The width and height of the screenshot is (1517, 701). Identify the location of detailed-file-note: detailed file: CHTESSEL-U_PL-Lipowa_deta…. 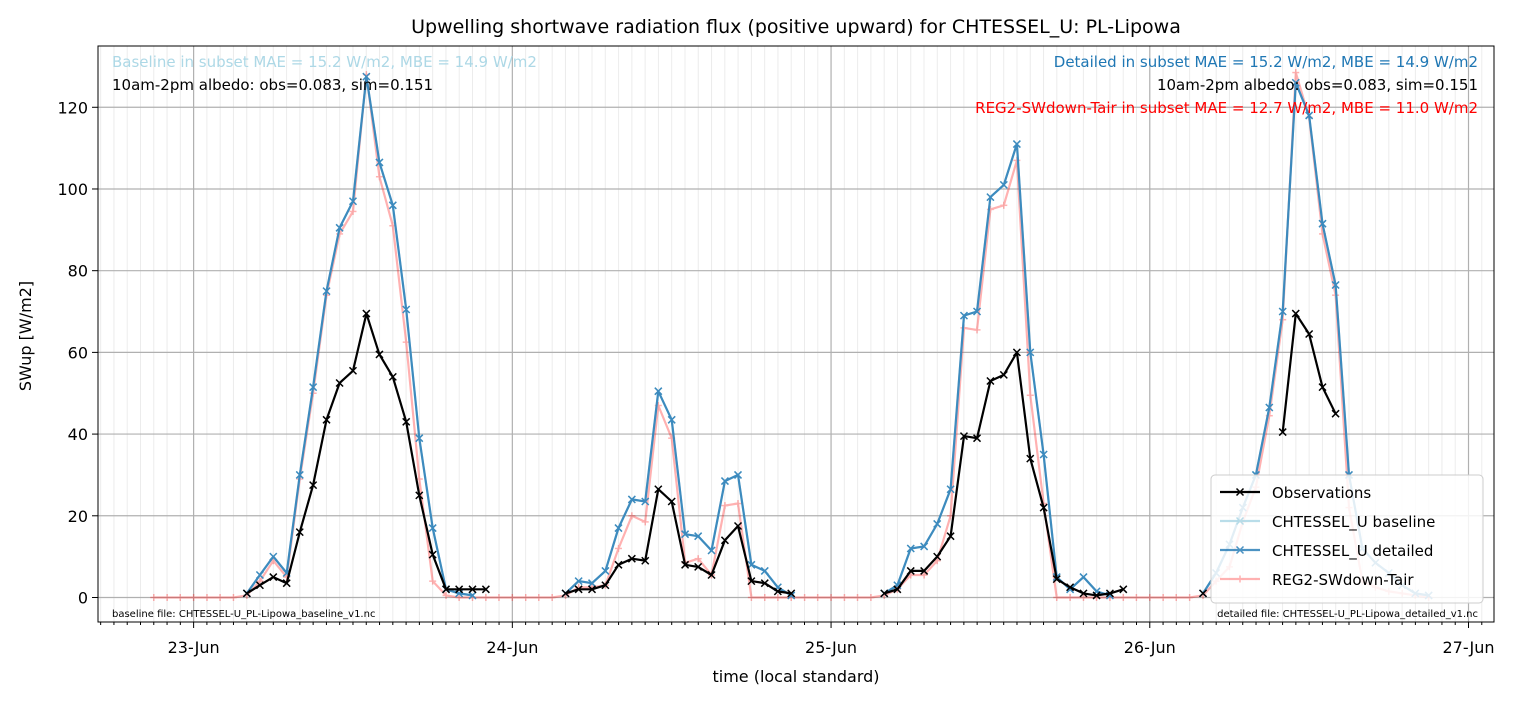
(1347, 614).